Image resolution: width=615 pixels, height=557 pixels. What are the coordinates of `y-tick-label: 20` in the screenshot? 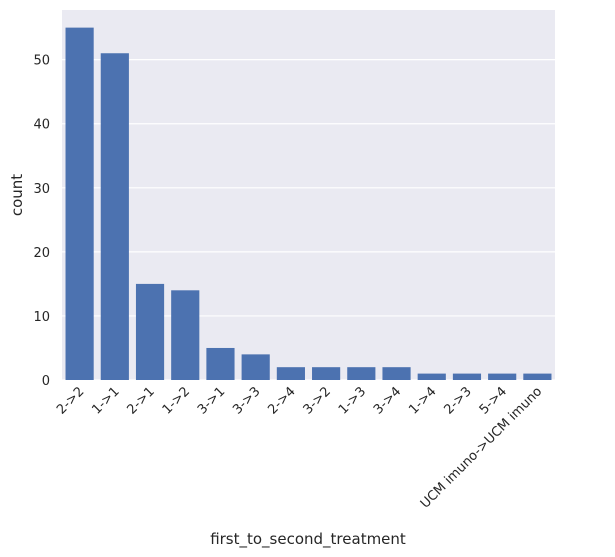 It's located at (41, 253).